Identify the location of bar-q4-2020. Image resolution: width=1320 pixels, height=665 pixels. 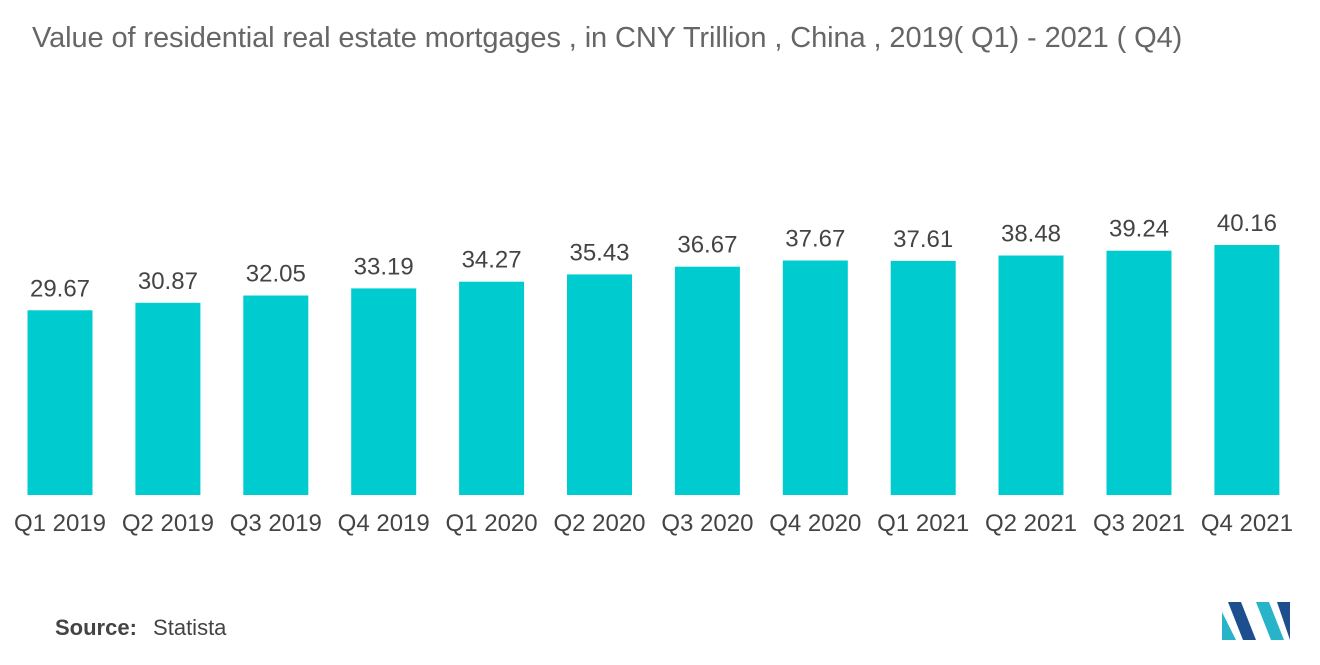
(815, 377).